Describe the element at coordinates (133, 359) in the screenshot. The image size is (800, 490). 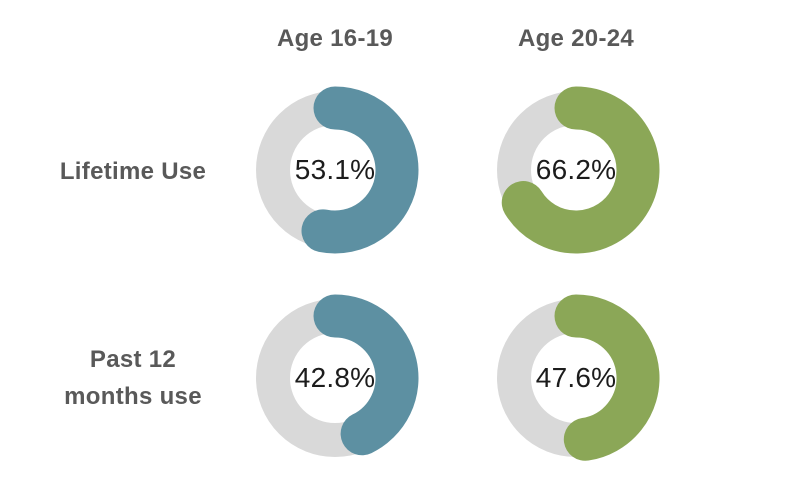
I see `row-label-line-1: Past 12` at that location.